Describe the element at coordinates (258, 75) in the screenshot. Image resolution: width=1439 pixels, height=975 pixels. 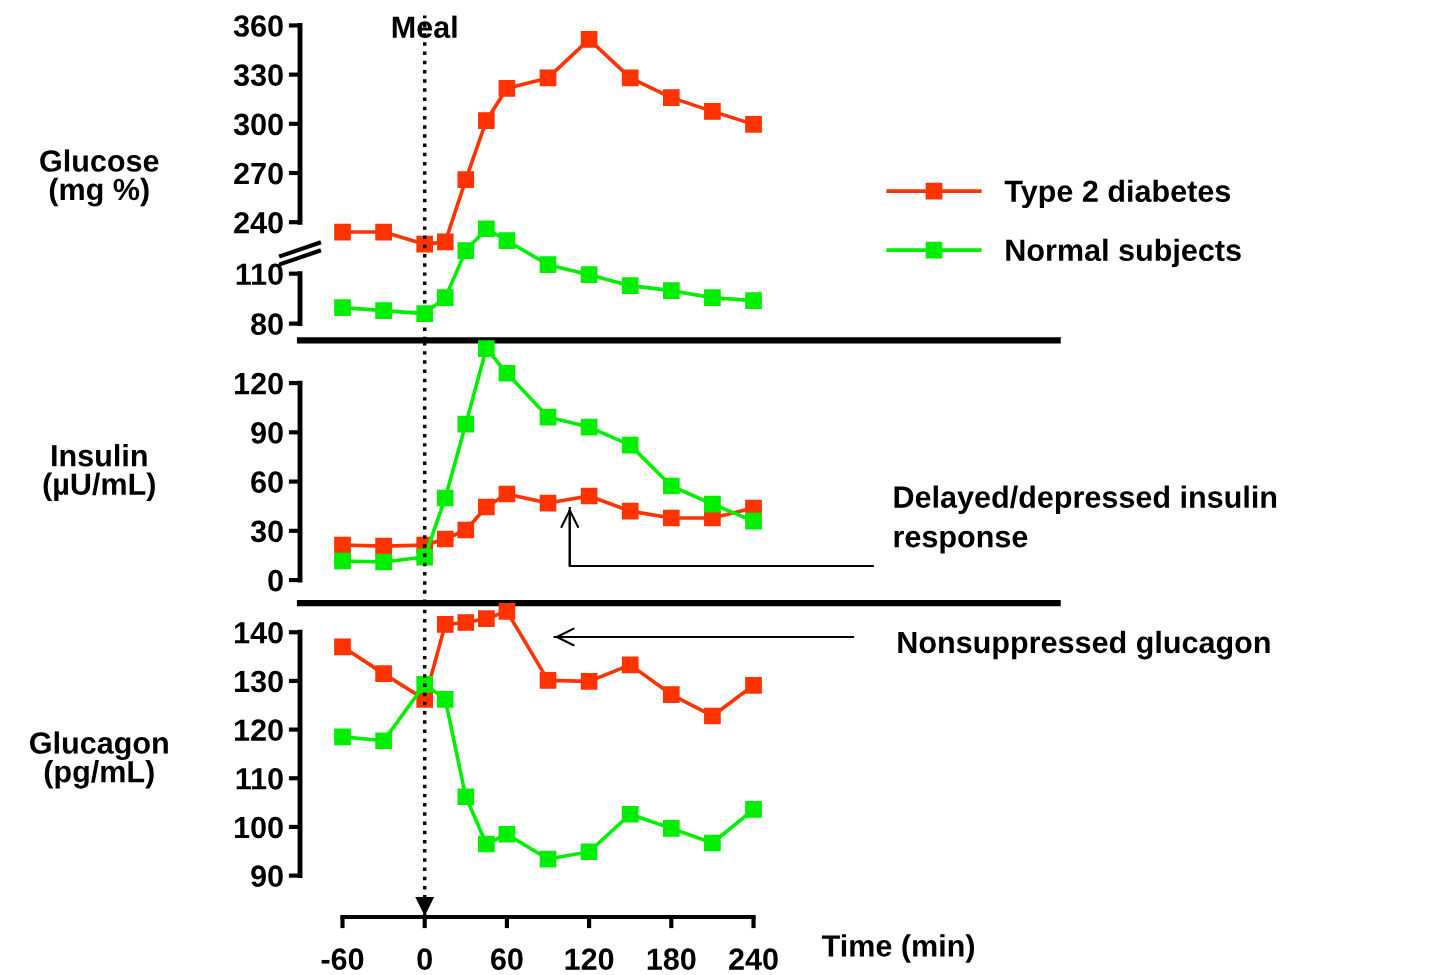
I see `y-tick-label: 330` at that location.